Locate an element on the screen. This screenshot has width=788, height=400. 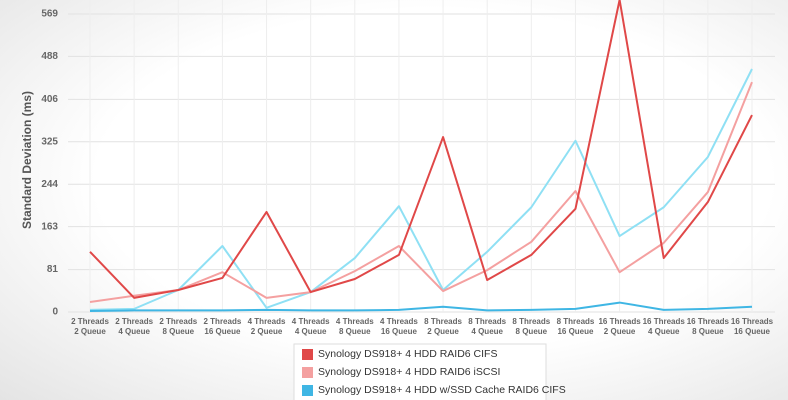
series-line is located at coordinates (421, 306).